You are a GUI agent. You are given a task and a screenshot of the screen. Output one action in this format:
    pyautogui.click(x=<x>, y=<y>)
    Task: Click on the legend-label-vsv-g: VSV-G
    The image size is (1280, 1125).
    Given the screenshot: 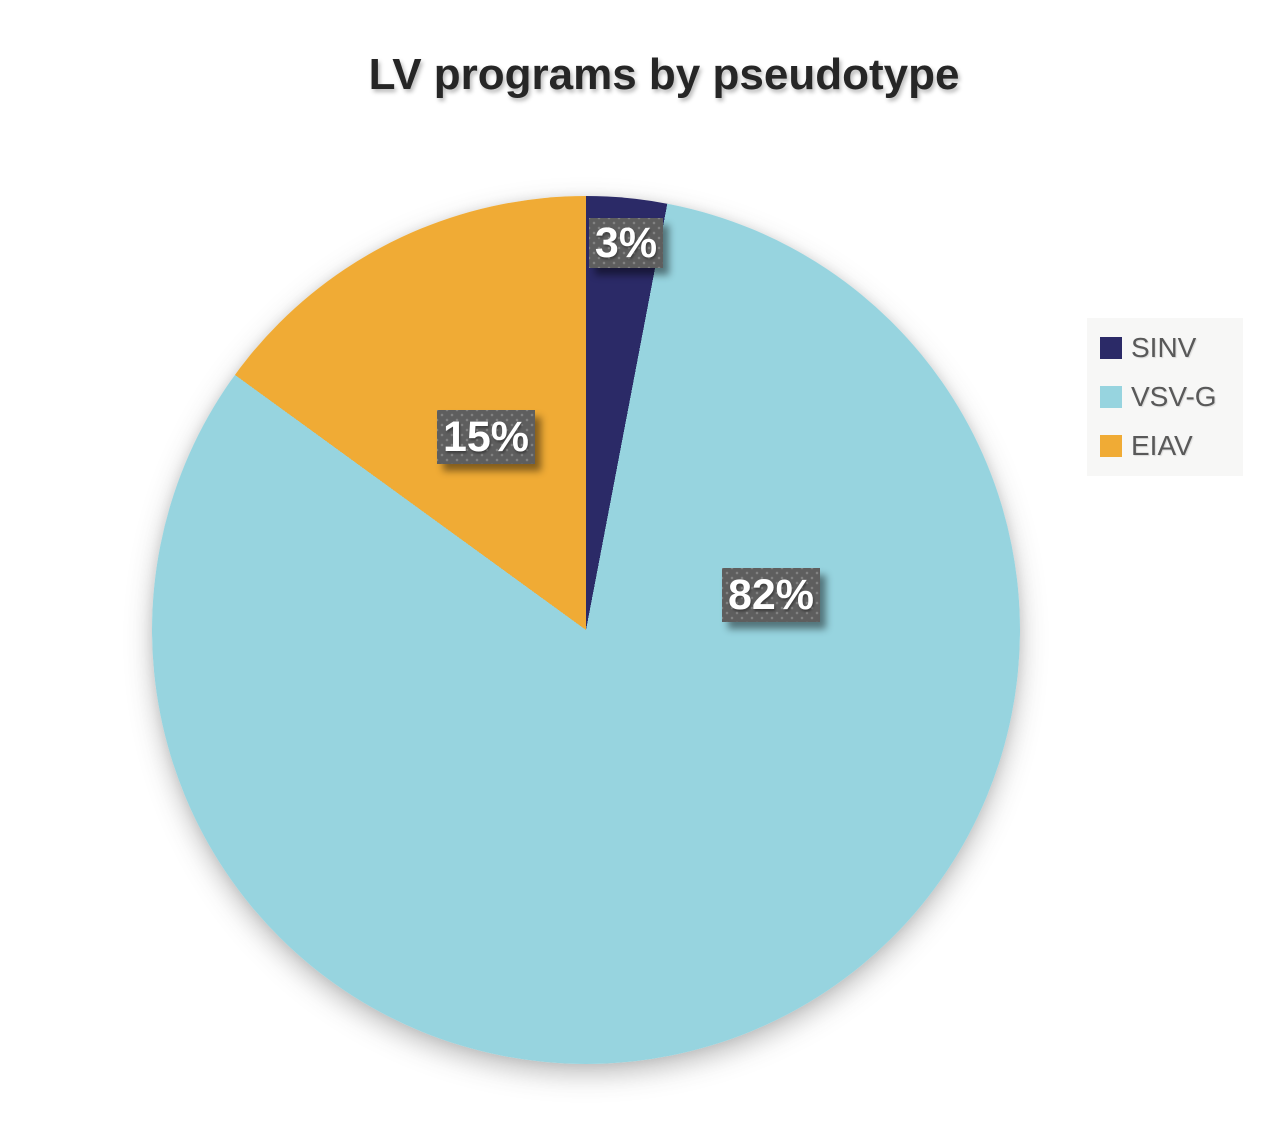 What is the action you would take?
    pyautogui.click(x=1174, y=396)
    